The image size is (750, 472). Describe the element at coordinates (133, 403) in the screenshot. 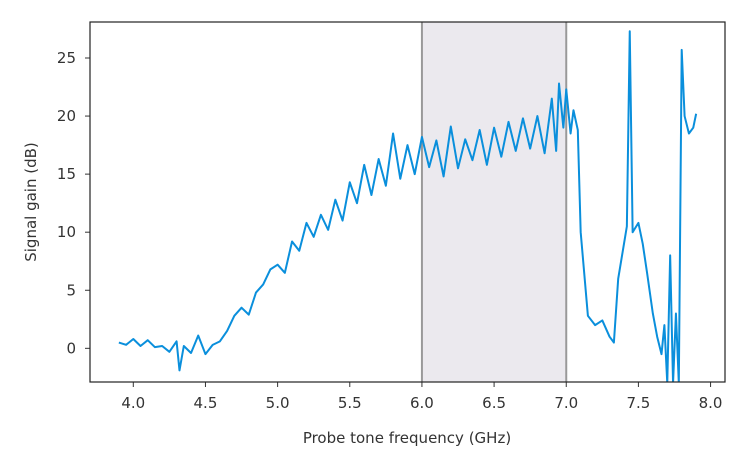

I see `x-tick-label: 4.0` at that location.